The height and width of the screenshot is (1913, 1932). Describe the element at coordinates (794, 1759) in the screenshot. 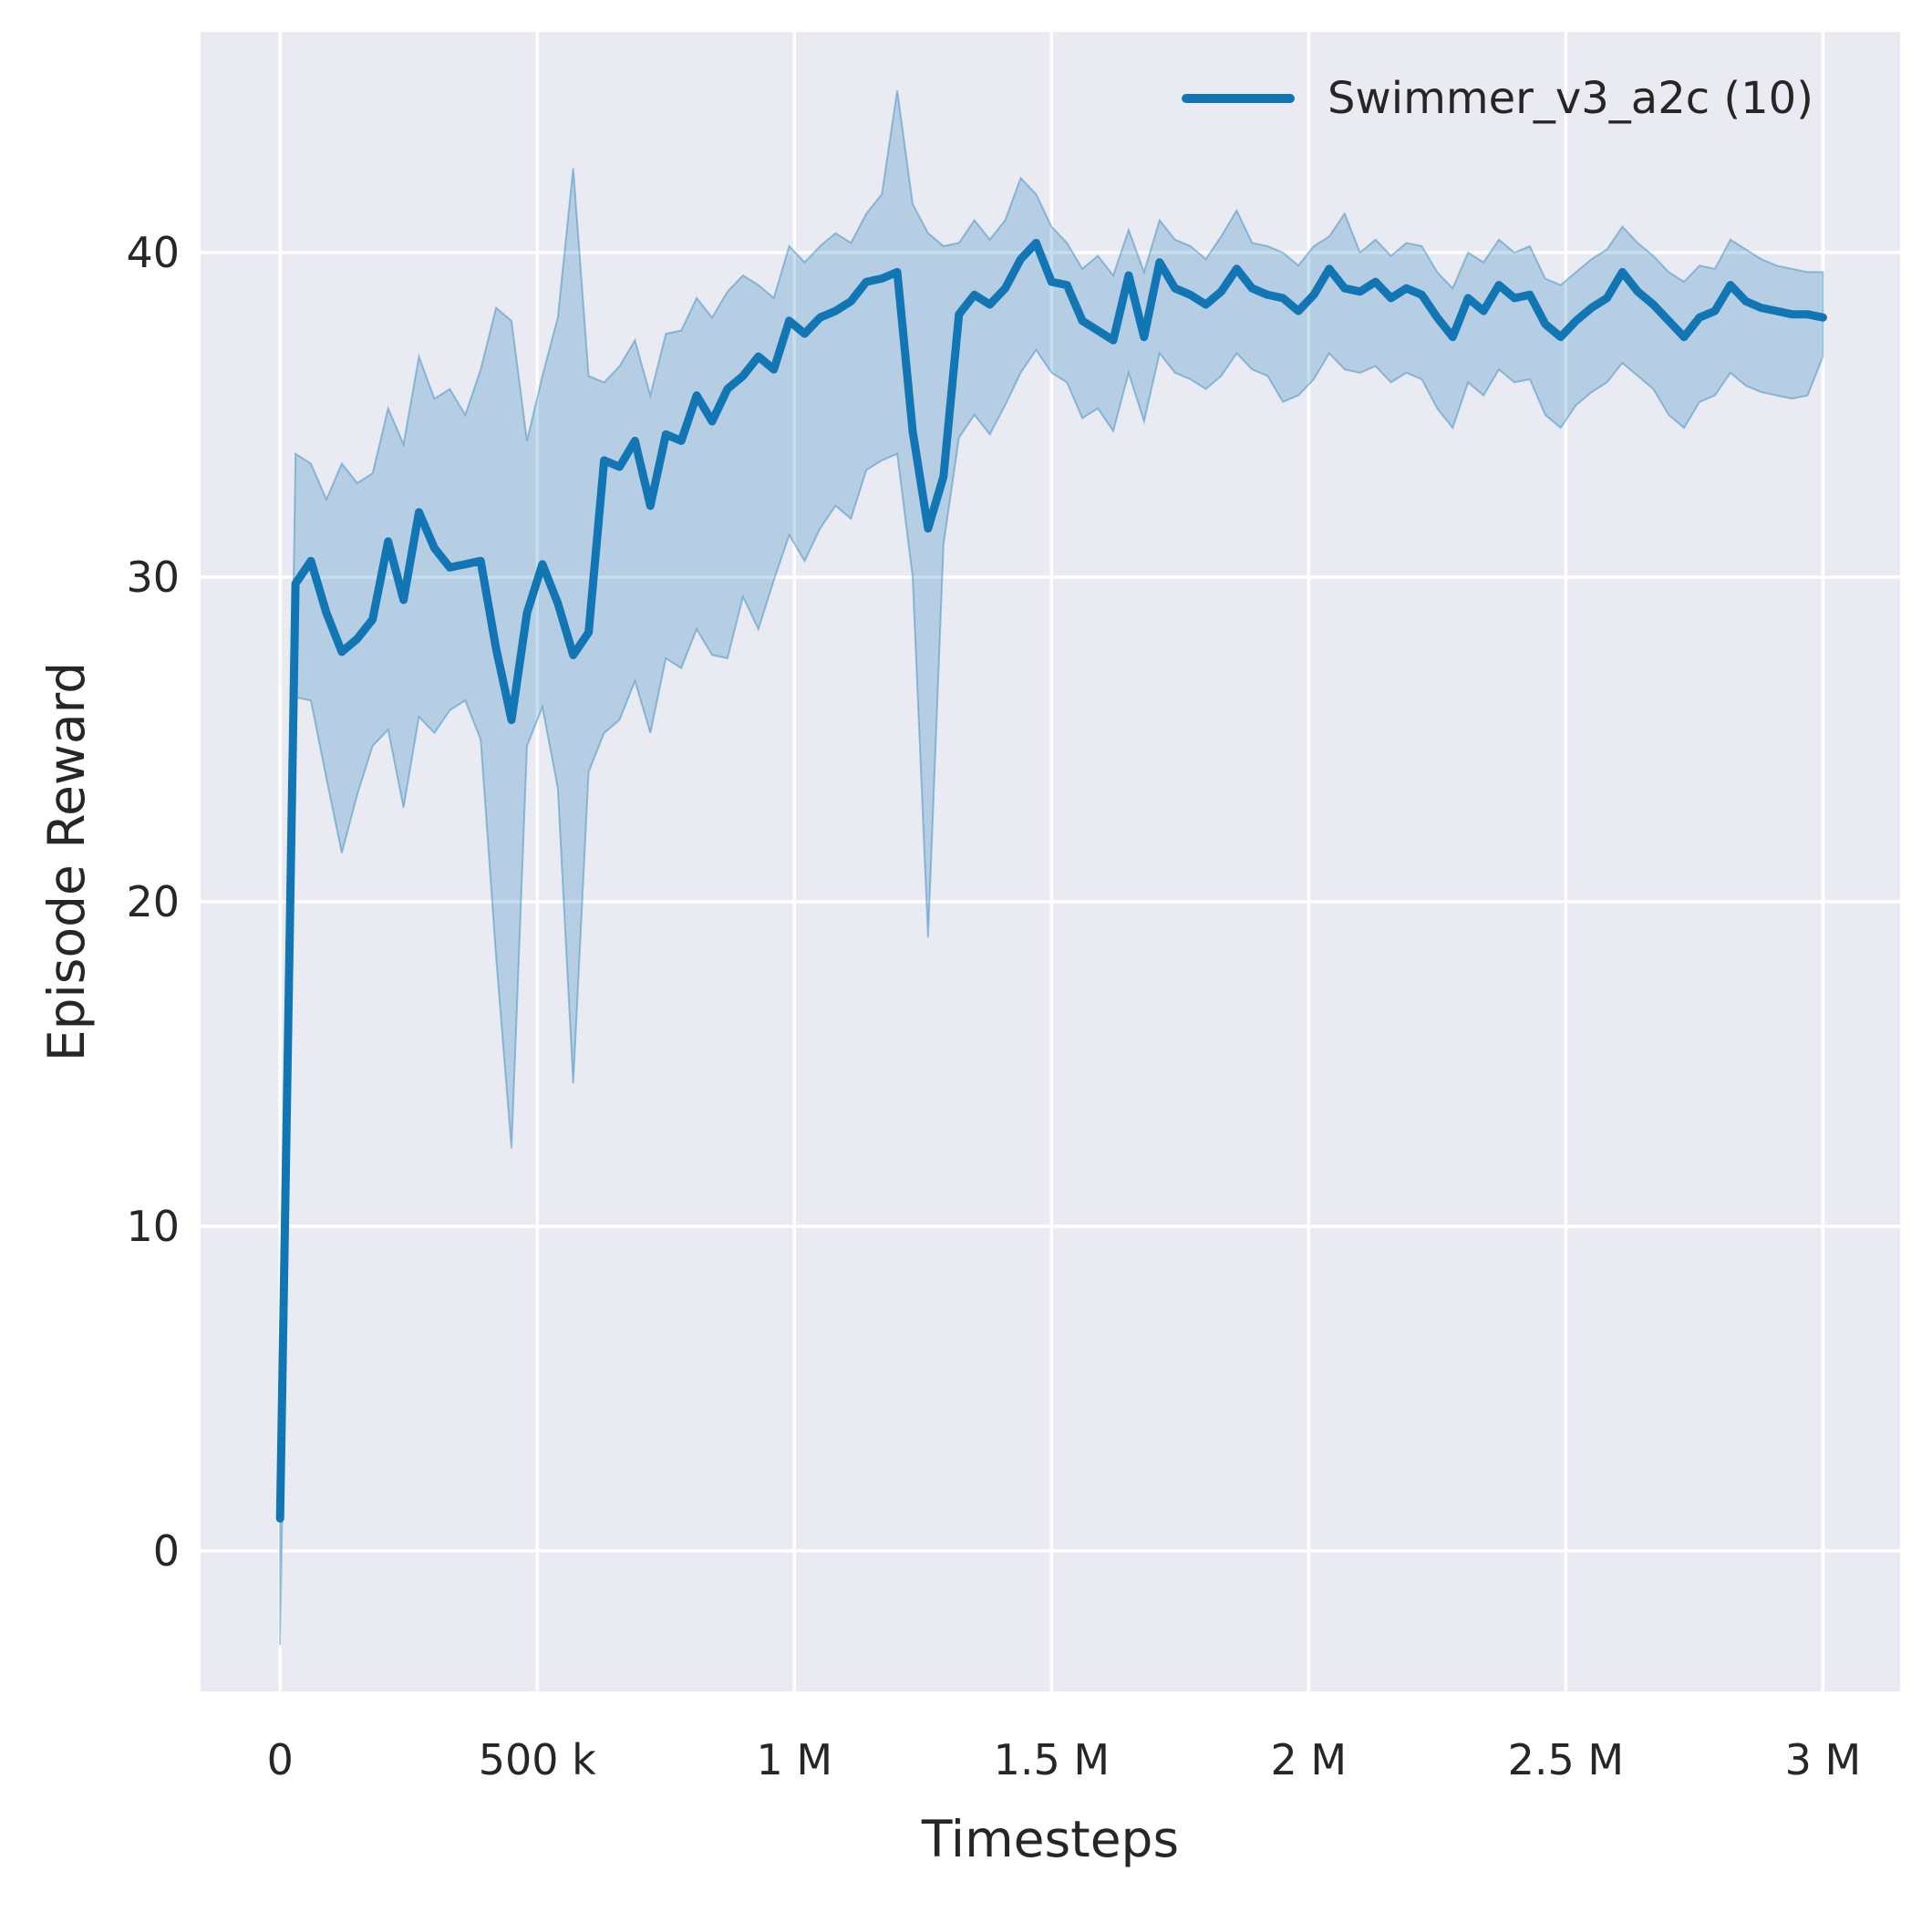

I see `x-tick-label: 1 M` at that location.